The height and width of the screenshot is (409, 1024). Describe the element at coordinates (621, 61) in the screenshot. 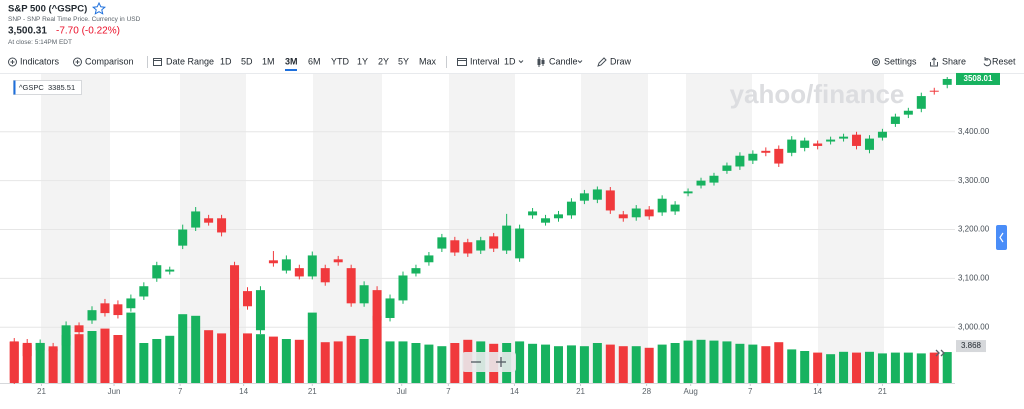

I see `draw-button: Draw` at that location.